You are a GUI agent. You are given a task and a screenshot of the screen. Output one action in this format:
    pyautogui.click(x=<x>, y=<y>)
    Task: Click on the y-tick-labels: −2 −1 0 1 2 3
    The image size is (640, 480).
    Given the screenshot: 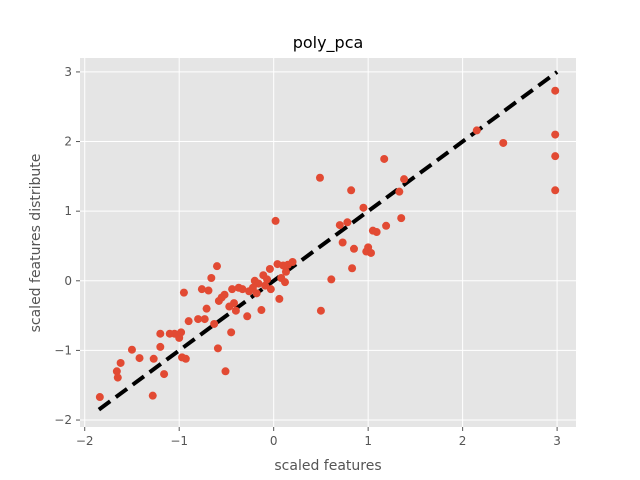 What is the action you would take?
    pyautogui.click(x=63, y=246)
    